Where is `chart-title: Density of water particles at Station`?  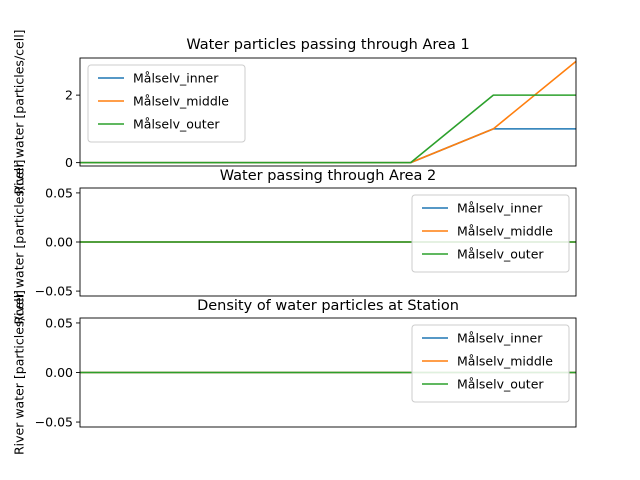 chart-title: Density of water particles at Station is located at coordinates (328, 306).